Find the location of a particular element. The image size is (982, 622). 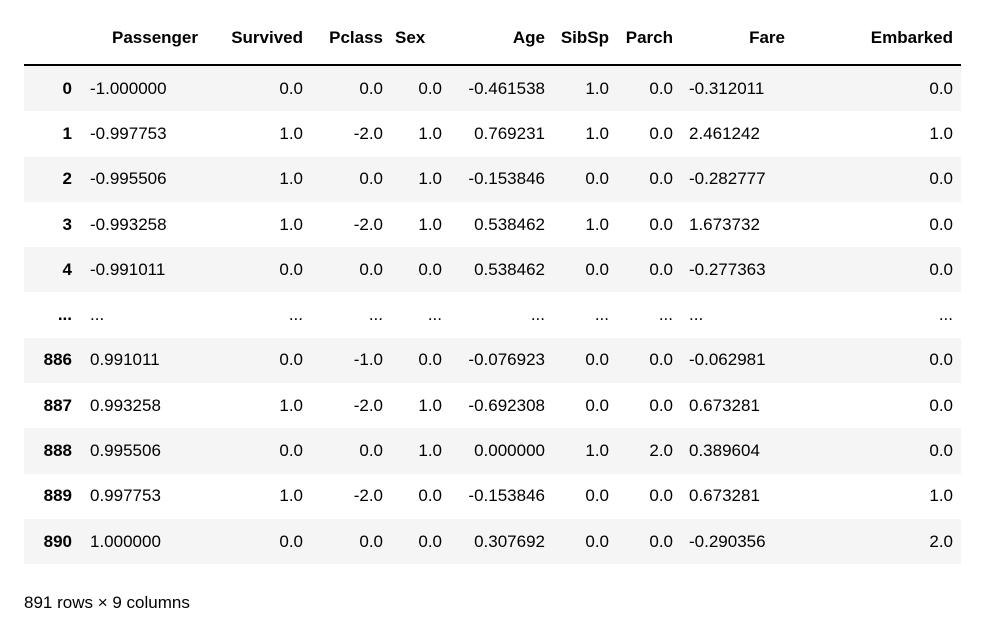

column-header-sibsp: SibSp is located at coordinates (586, 39).